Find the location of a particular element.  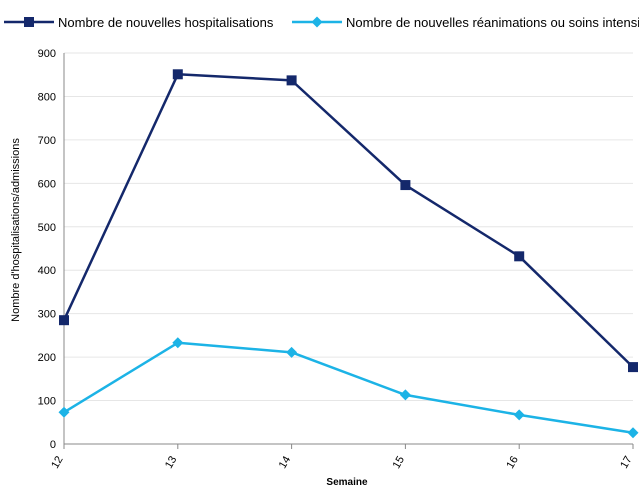

y-tick-label: 900 is located at coordinates (47, 54).